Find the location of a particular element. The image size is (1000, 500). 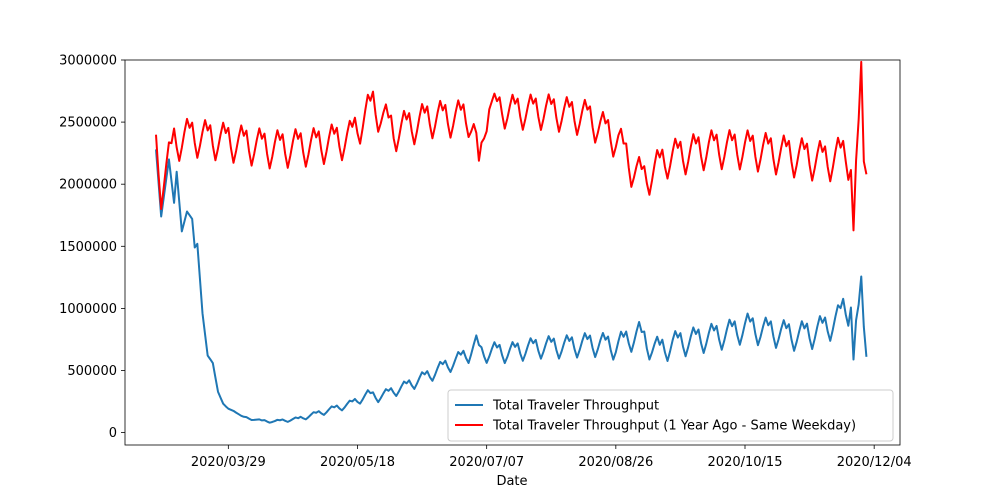

y-tick-label: 500000 is located at coordinates (92, 371).